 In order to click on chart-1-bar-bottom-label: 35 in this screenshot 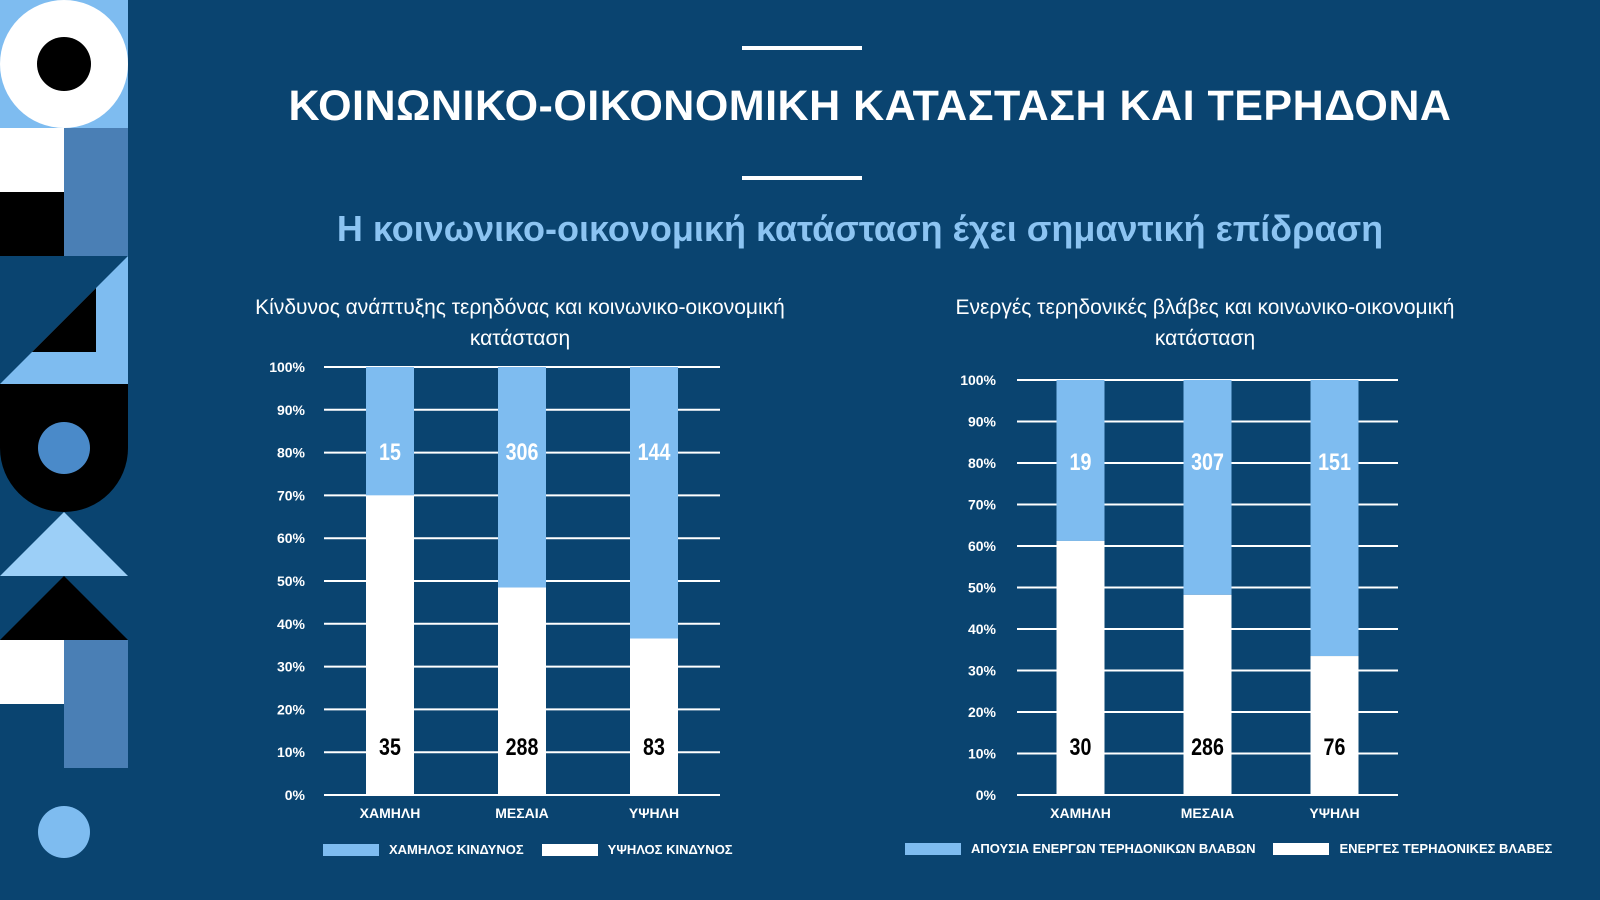, I will do `click(390, 746)`.